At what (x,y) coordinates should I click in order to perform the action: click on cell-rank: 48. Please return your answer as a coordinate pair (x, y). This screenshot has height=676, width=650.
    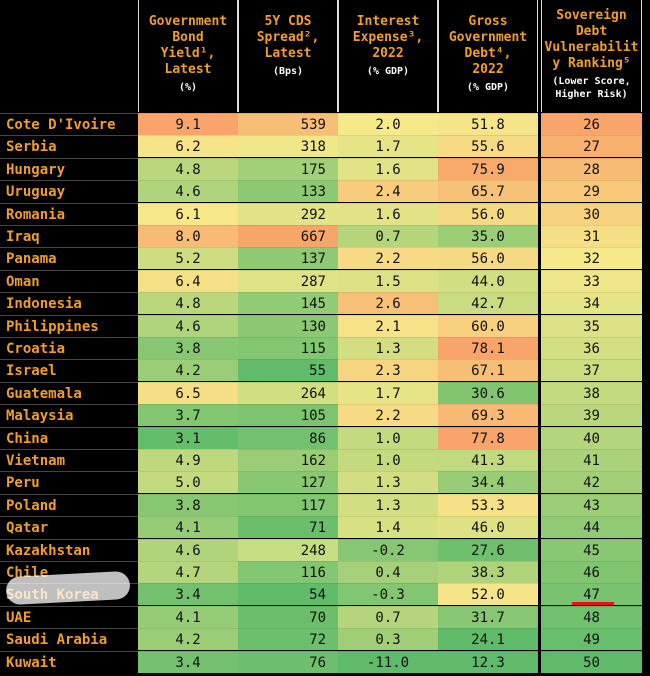
    Looking at the image, I should click on (591, 616).